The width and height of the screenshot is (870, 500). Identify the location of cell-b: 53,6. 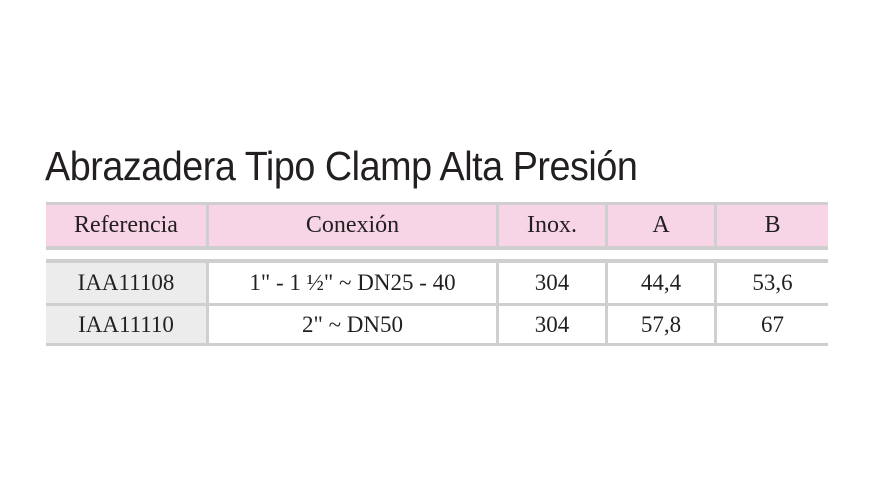
(772, 282).